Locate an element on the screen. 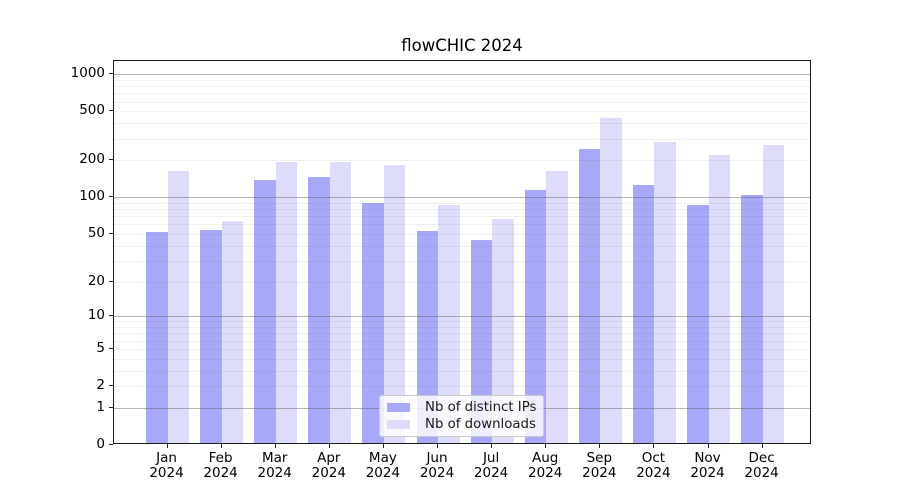  x-tick-label-oct: Oct 2024 is located at coordinates (653, 465).